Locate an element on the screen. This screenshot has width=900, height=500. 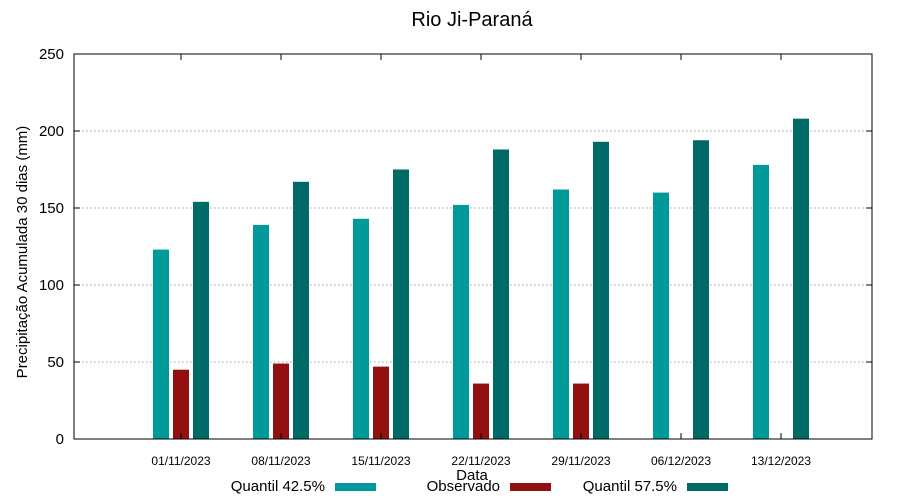
y-tick-label: 200 is located at coordinates (51, 131).